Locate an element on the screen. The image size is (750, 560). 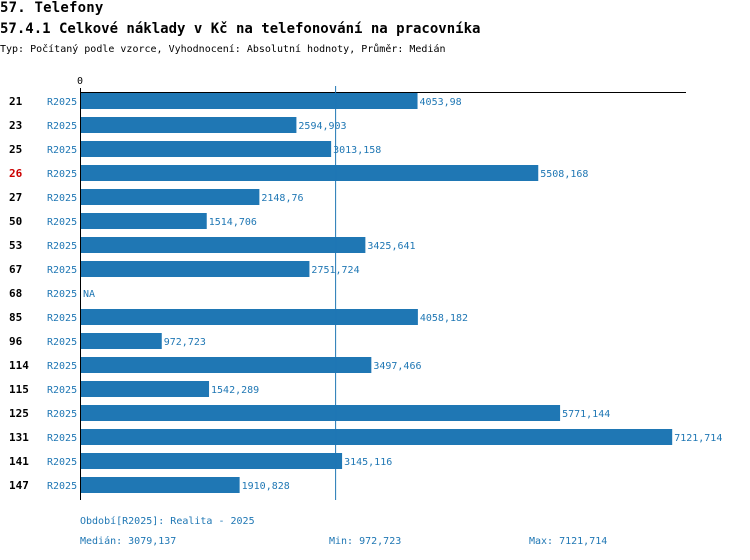
footer-period: Období[R2025]: Realita - 2025 is located at coordinates (167, 521).